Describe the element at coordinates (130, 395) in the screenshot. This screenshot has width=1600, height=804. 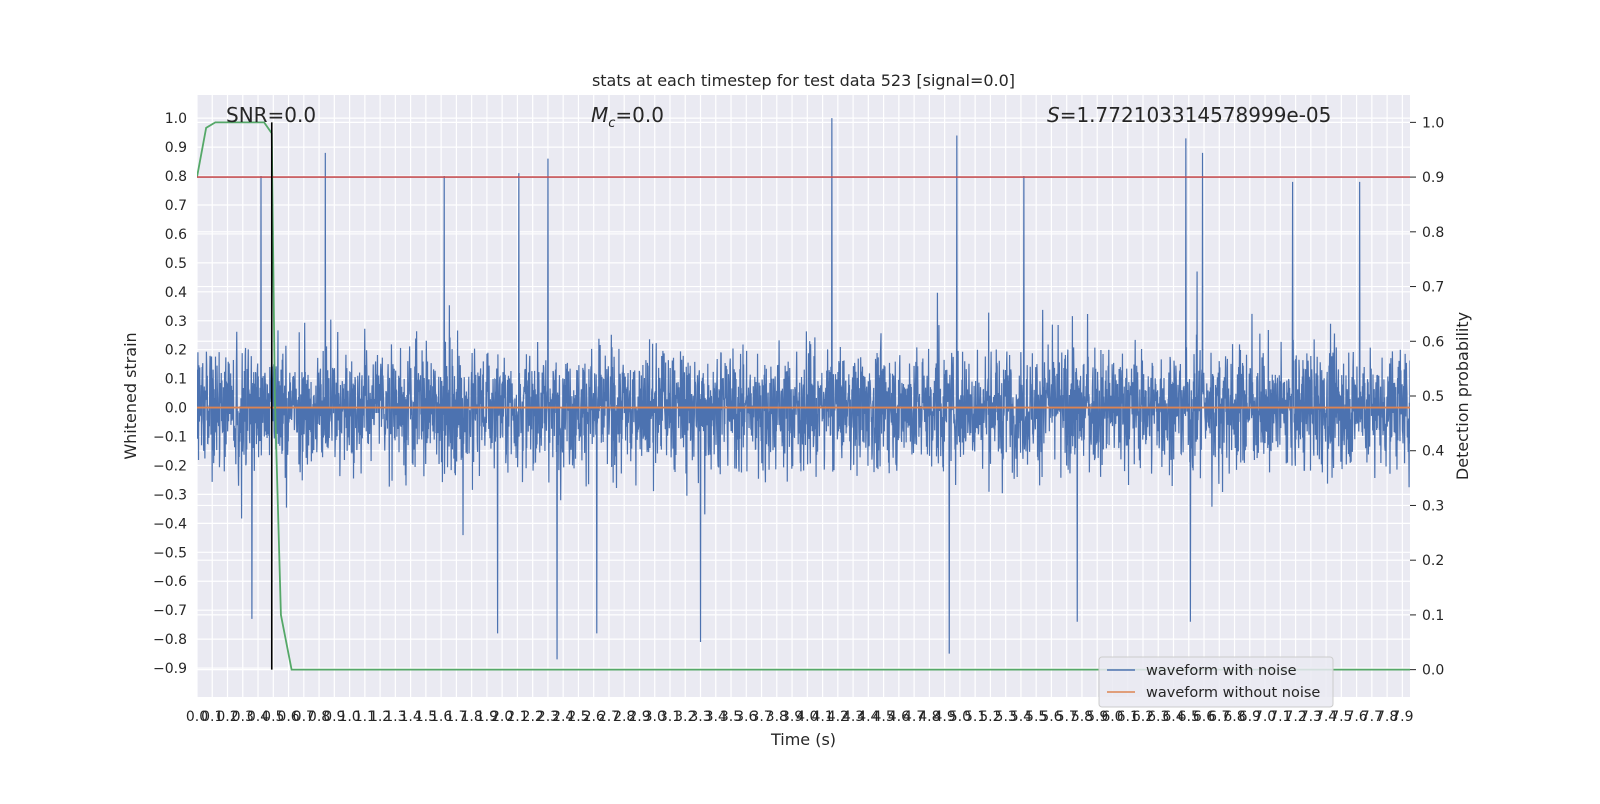
I see `y-axis-label: Whitened strain` at that location.